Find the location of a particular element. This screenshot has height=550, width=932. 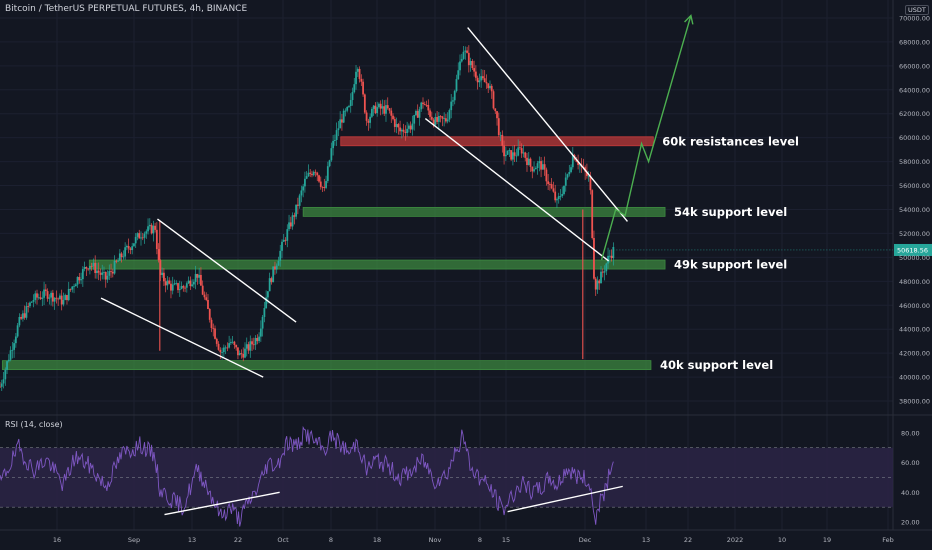

price-tick-label: 58000.00 is located at coordinates (914, 162).